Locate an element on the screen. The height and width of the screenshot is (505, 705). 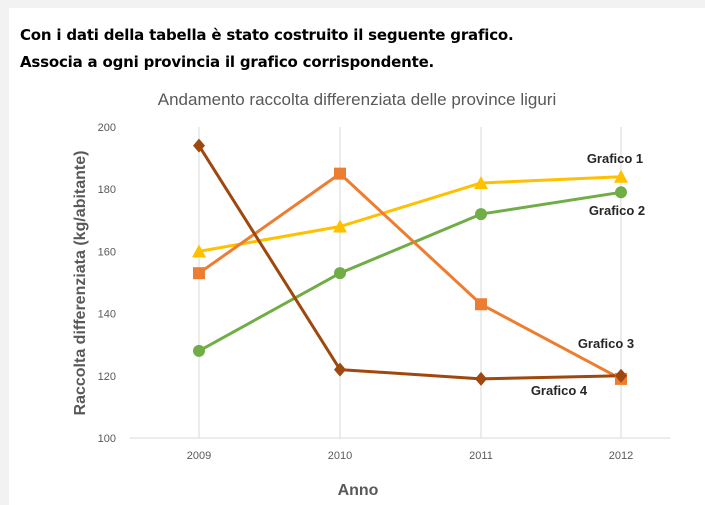
left-band is located at coordinates (4, 256).